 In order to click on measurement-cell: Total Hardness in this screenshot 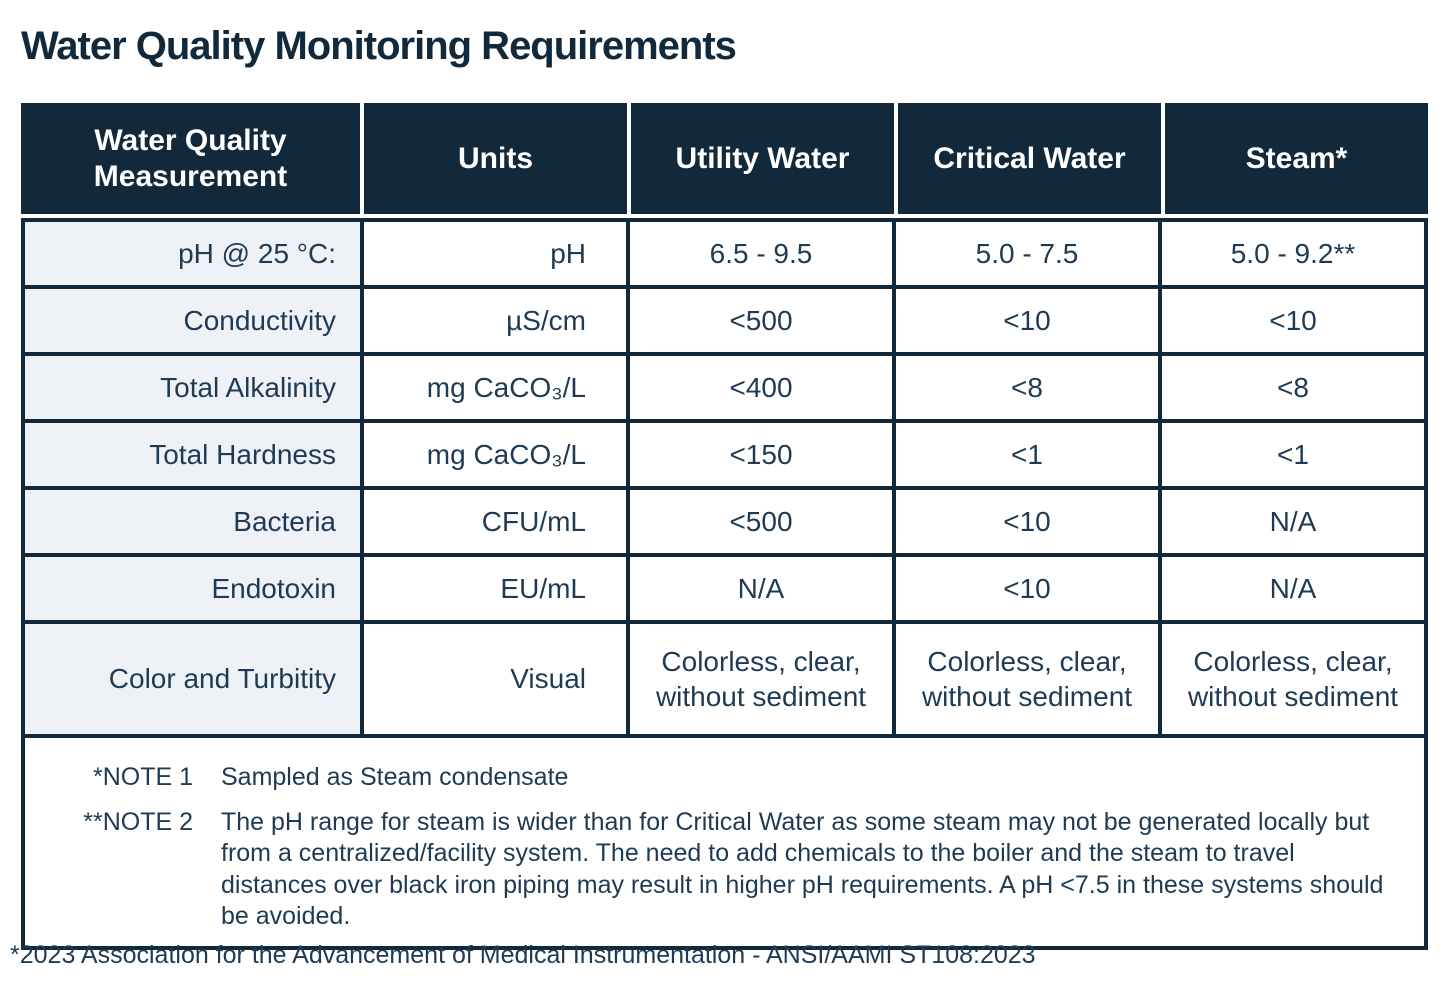, I will do `click(192, 454)`.